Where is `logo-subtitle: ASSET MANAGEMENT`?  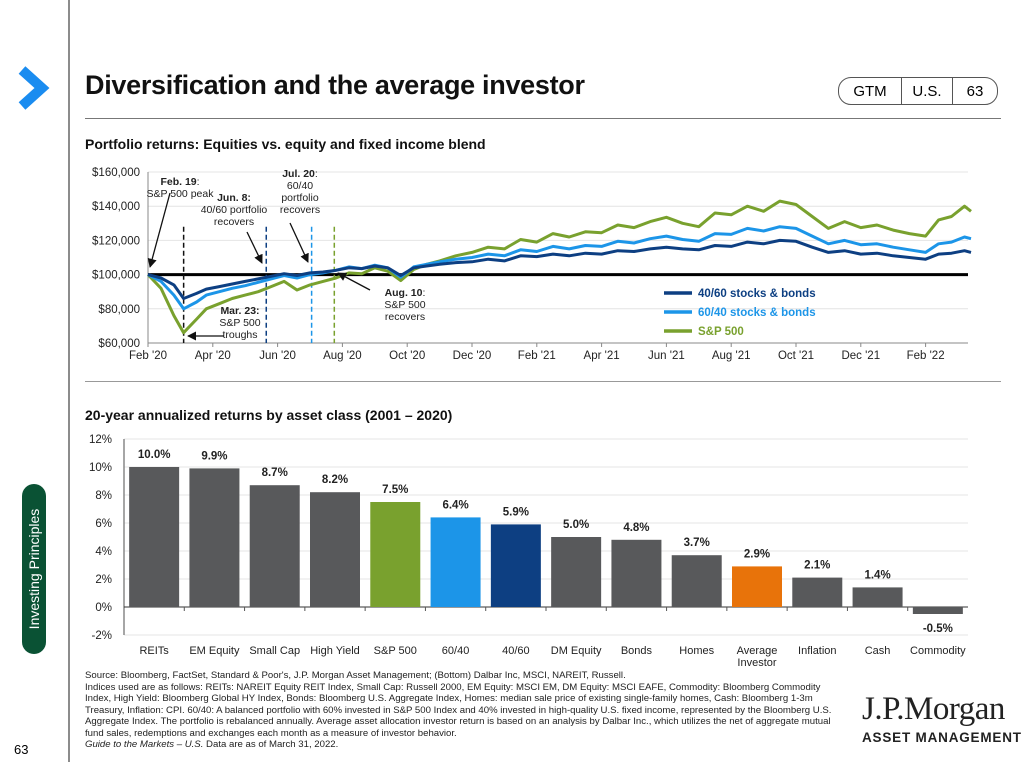
logo-subtitle: ASSET MANAGEMENT is located at coordinates (942, 737).